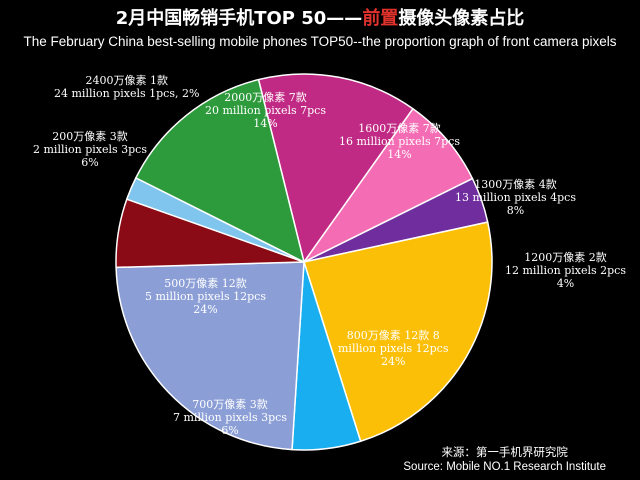 Image resolution: width=640 pixels, height=480 pixels. Describe the element at coordinates (388, 185) in the screenshot. I see `pie-slice-1300mp` at that location.